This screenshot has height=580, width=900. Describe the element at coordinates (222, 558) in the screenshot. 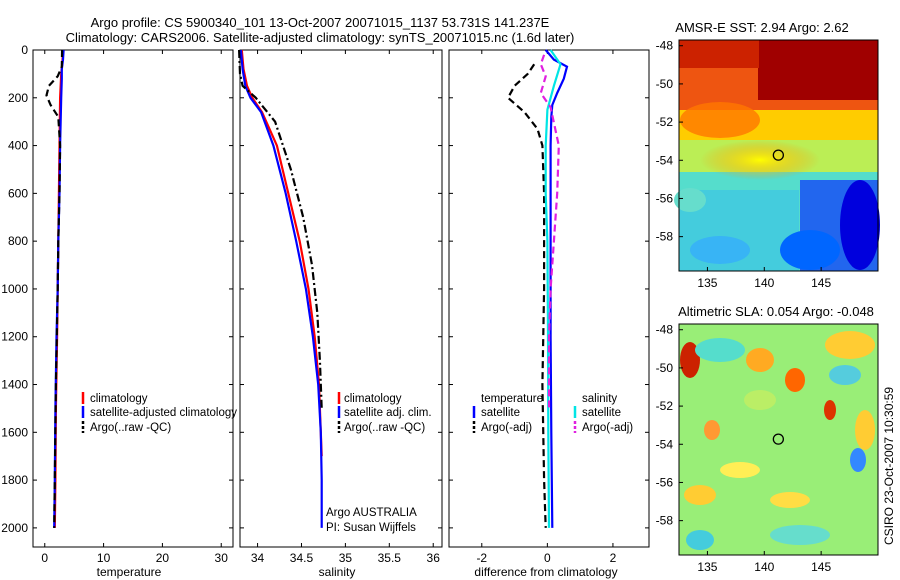

I see `x-tick-label: 30` at that location.